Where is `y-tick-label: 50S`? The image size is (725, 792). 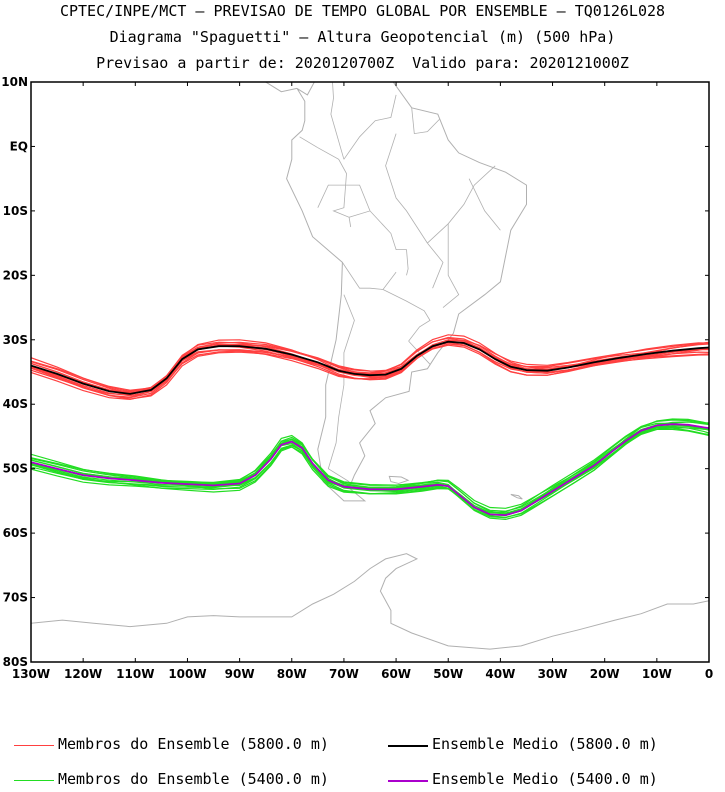
y-tick-label: 50S is located at coordinates (15, 469).